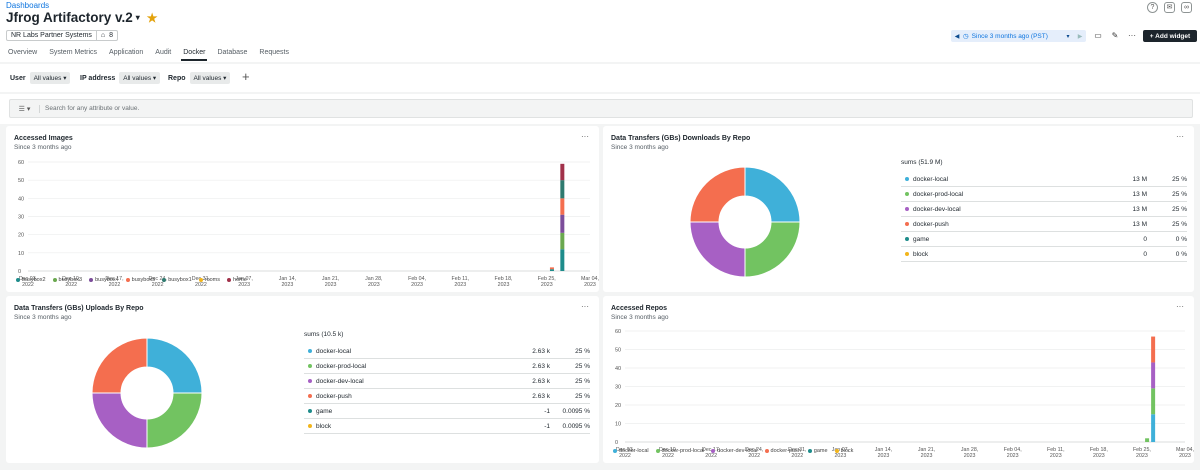 Image resolution: width=1200 pixels, height=470 pixels. I want to click on help-icon: ?, so click(1152, 7).